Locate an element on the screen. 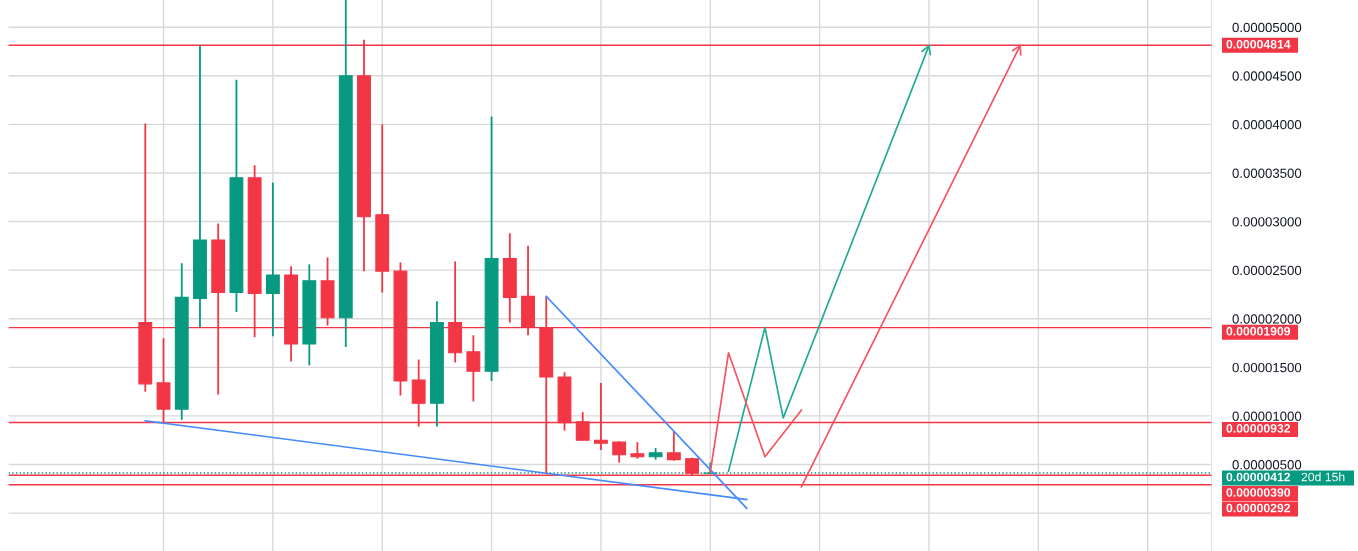  y-tick-label: 0.00002000 is located at coordinates (1267, 319).